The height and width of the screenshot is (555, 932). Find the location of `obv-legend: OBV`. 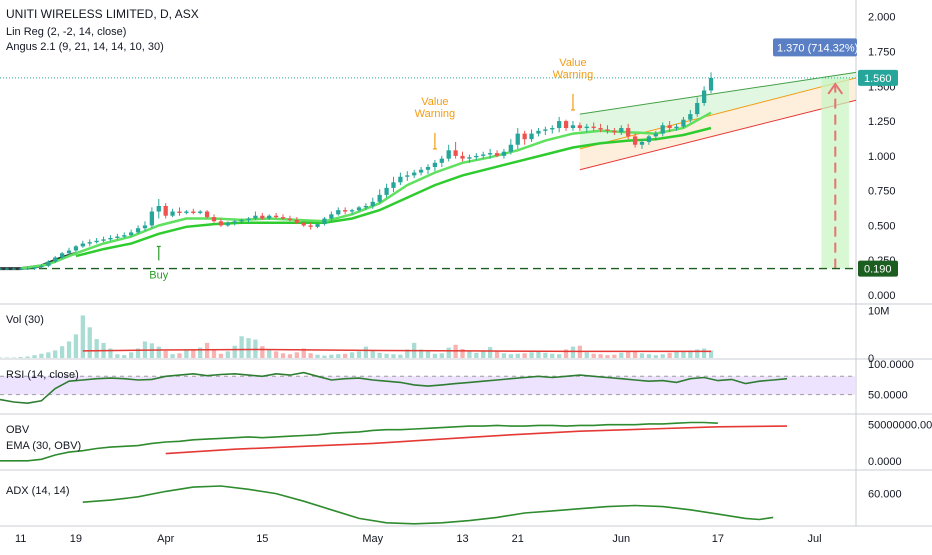

obv-legend: OBV is located at coordinates (18, 430).